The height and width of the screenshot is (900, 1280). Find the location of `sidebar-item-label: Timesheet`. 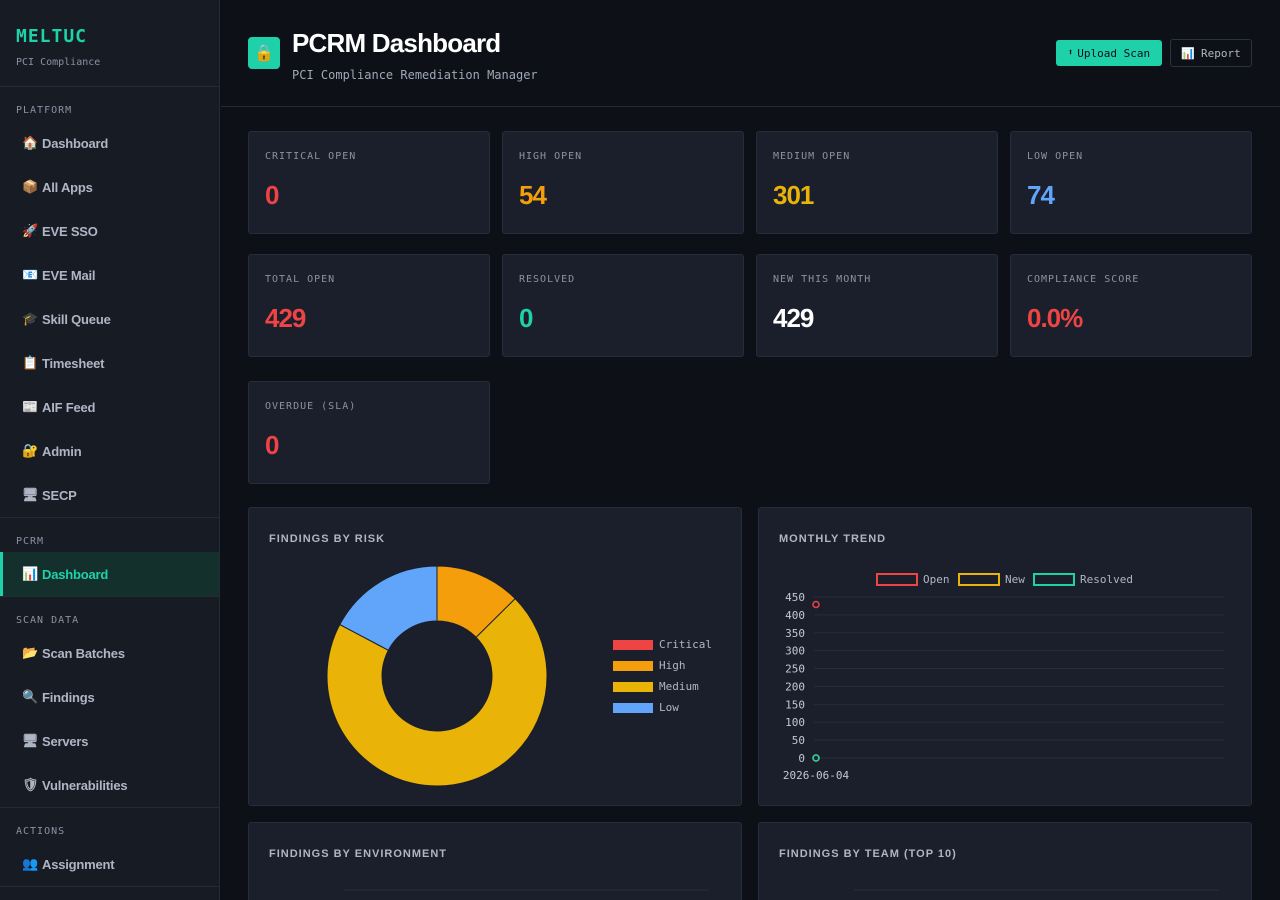

sidebar-item-label: Timesheet is located at coordinates (73, 363).